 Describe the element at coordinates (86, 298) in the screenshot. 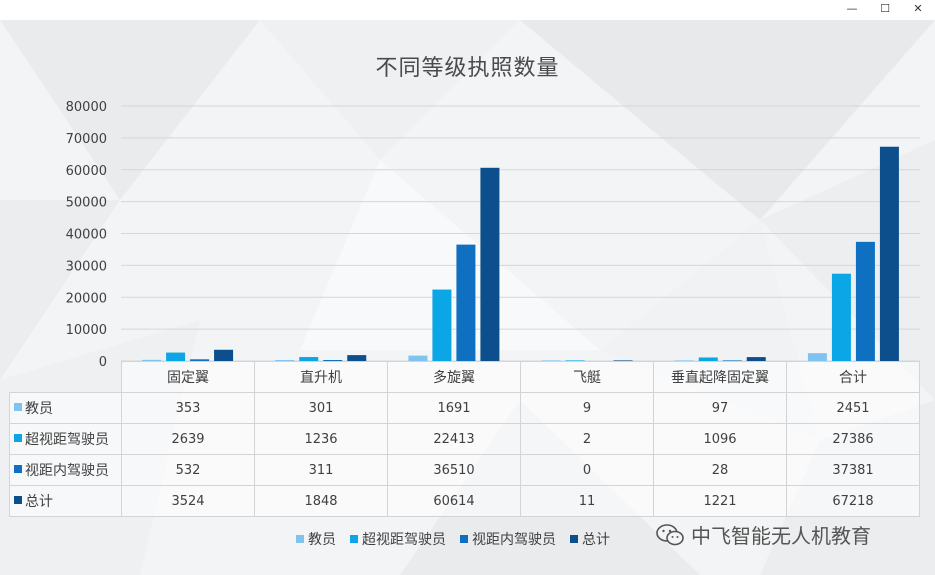

I see `y-tick-label: 20000` at that location.